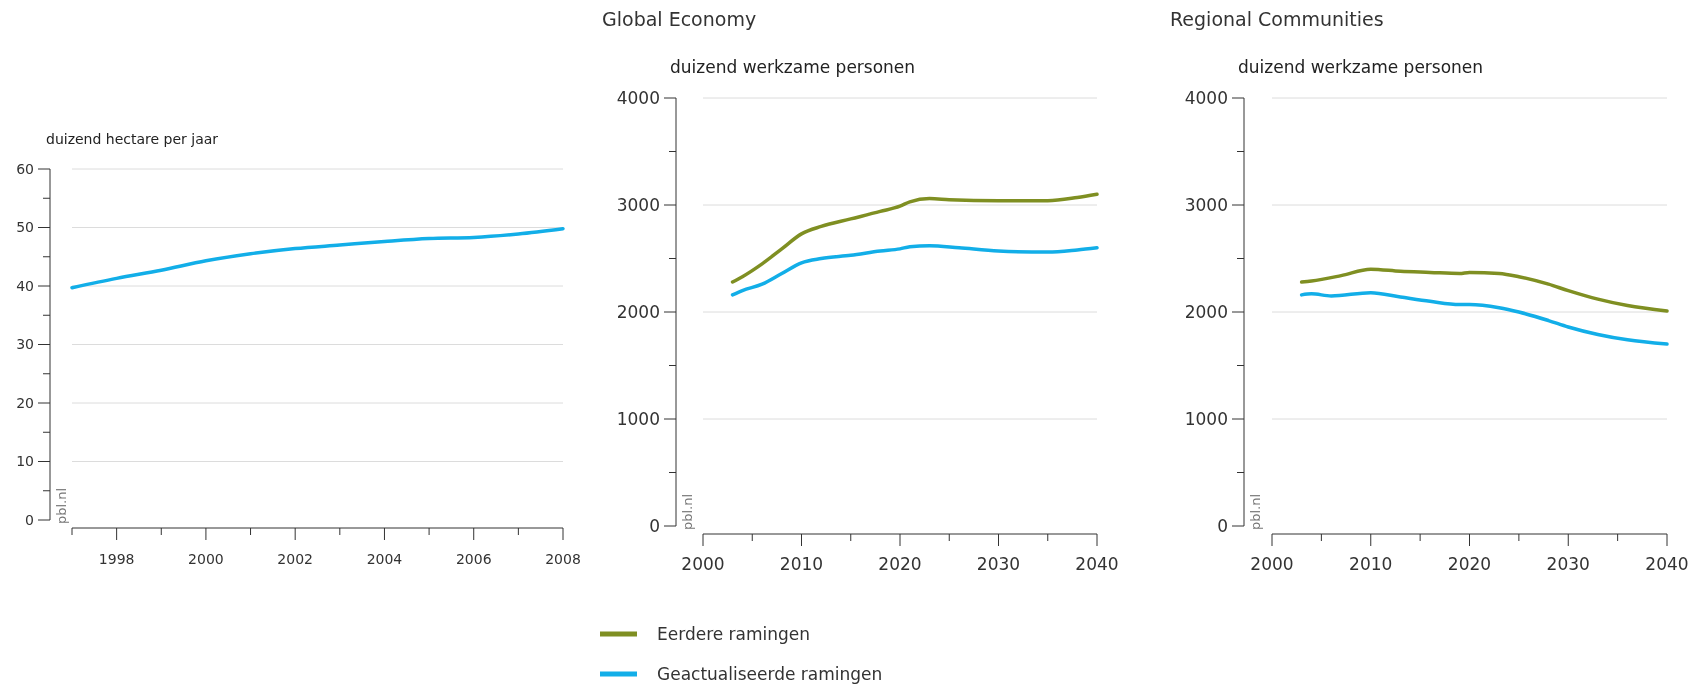  What do you see at coordinates (295, 559) in the screenshot?
I see `x-tick-label: 2002` at bounding box center [295, 559].